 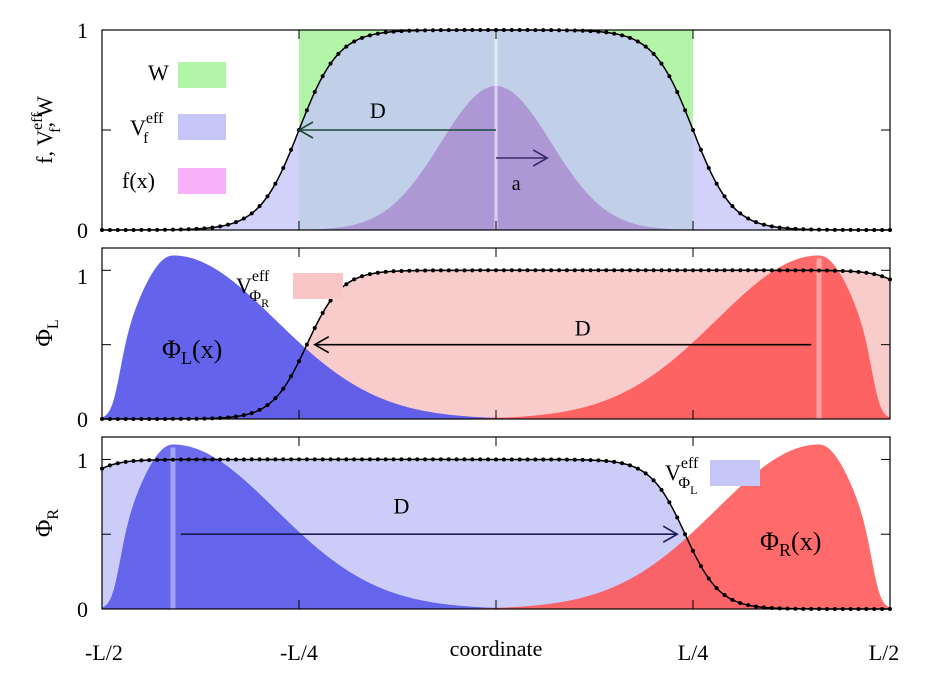 I want to click on arrow-d-line, so click(x=396, y=130).